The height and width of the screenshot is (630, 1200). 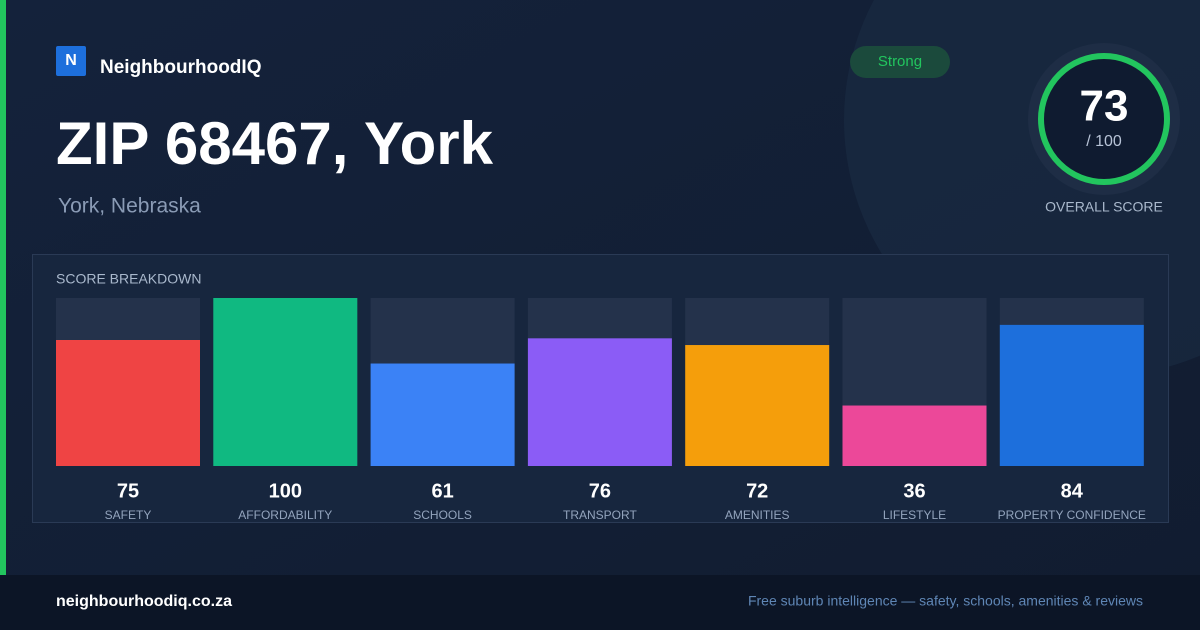 I want to click on bar-value: 100, so click(x=285, y=491).